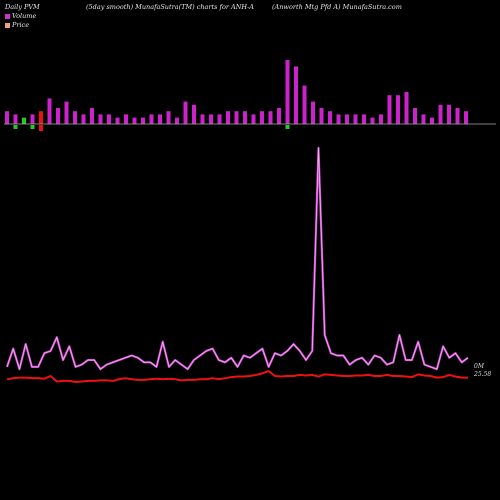  What do you see at coordinates (7, 16) in the screenshot?
I see `legend-volume-swatch` at bounding box center [7, 16].